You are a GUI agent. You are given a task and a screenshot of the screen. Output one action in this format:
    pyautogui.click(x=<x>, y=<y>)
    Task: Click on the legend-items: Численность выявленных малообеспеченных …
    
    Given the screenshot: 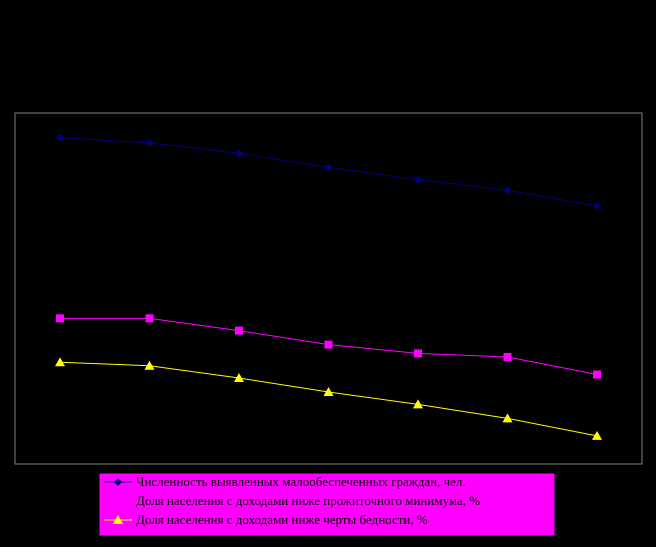 What is the action you would take?
    pyautogui.click(x=292, y=500)
    